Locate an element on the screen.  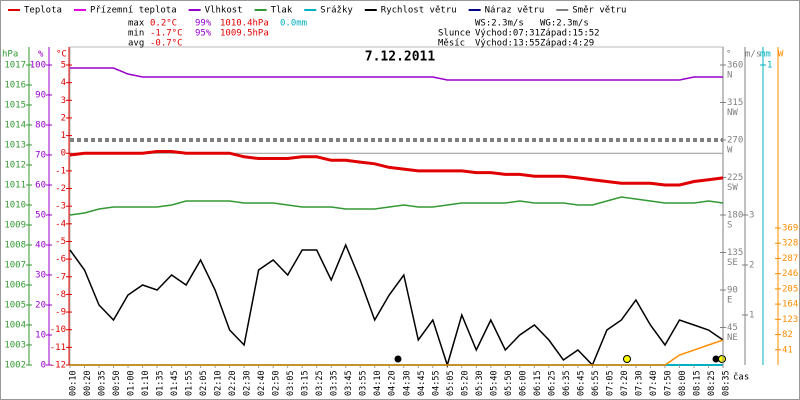
y-tick-label: 1006 is located at coordinates (15, 286).